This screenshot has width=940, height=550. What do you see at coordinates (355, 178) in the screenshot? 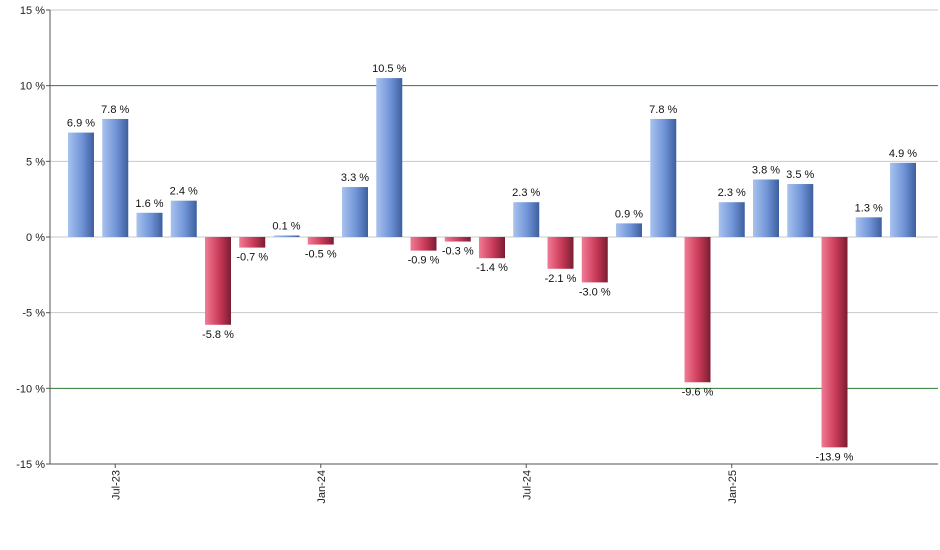
I see `bar-value-label: 3.3 %` at bounding box center [355, 178].